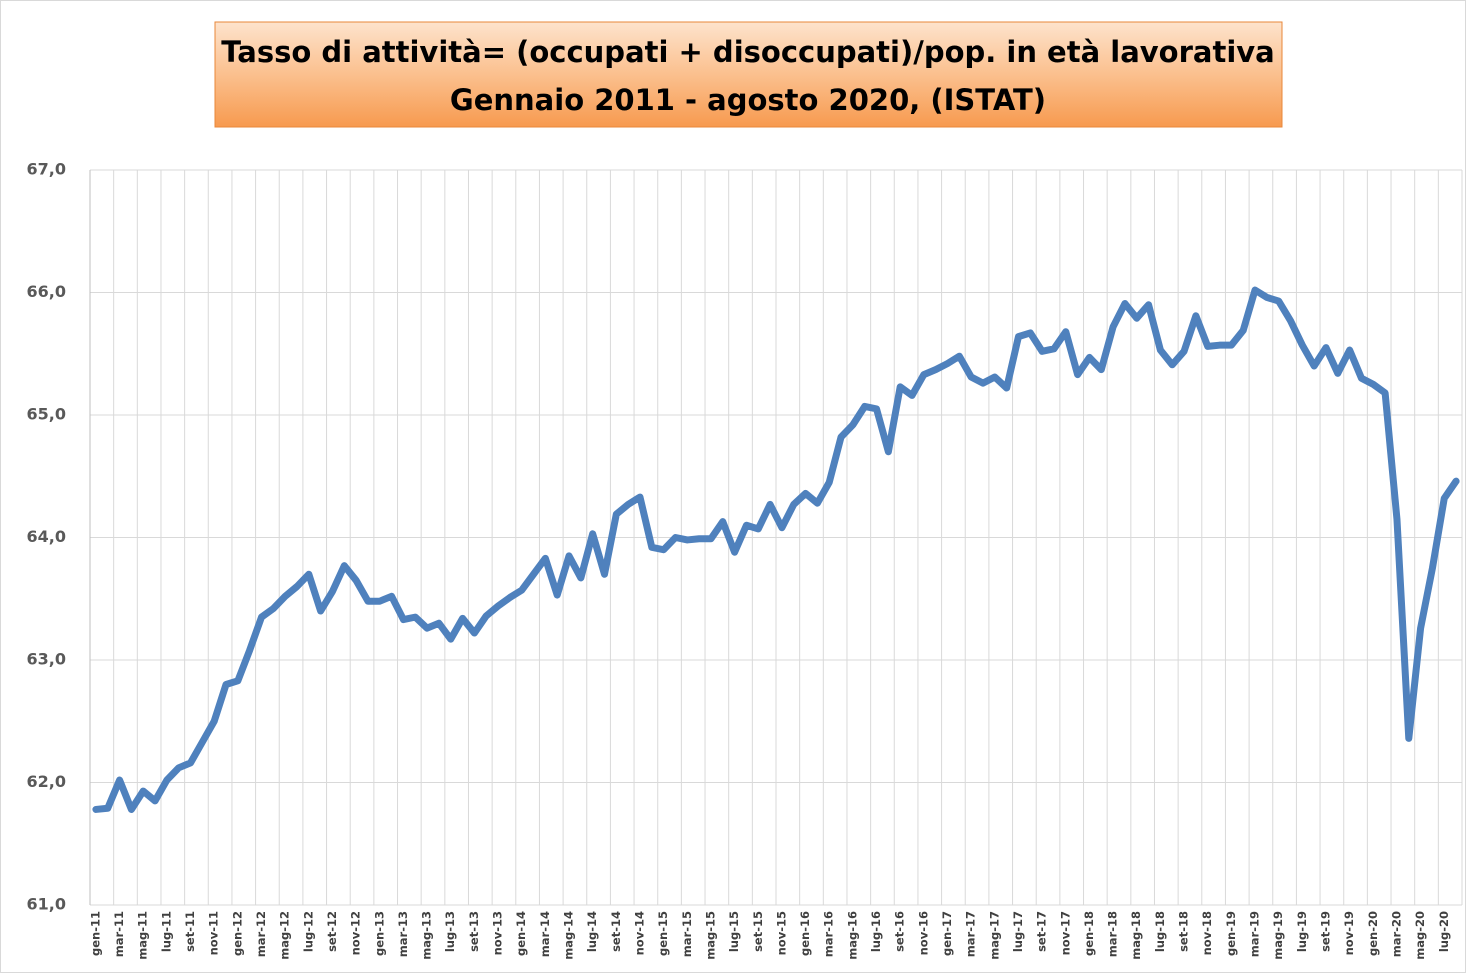 Image resolution: width=1466 pixels, height=973 pixels. What do you see at coordinates (46, 781) in the screenshot?
I see `y-tick-label: 62,0` at bounding box center [46, 781].